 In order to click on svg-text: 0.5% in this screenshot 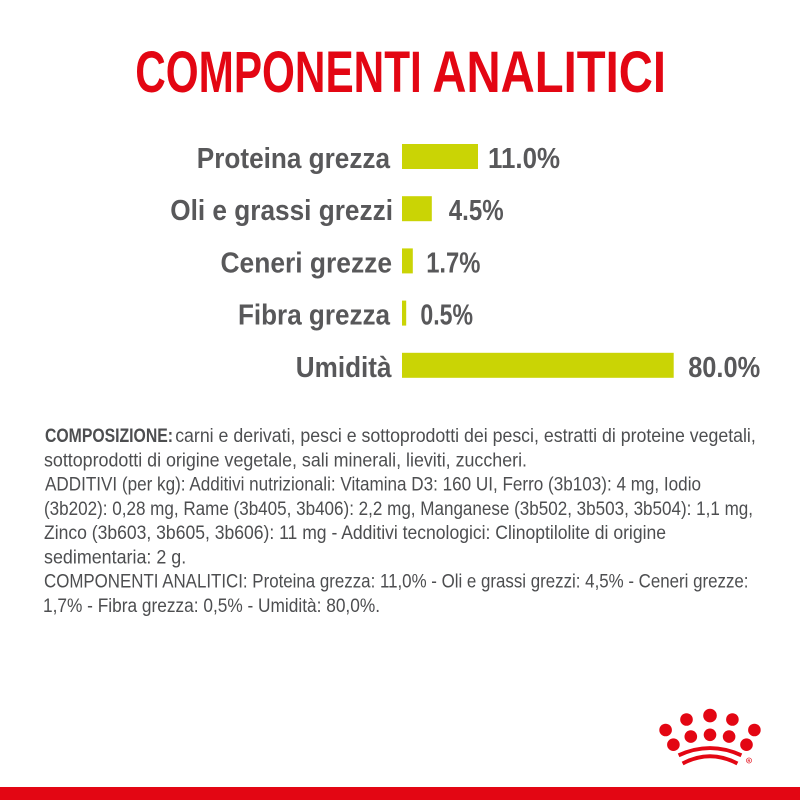, I will do `click(446, 316)`.